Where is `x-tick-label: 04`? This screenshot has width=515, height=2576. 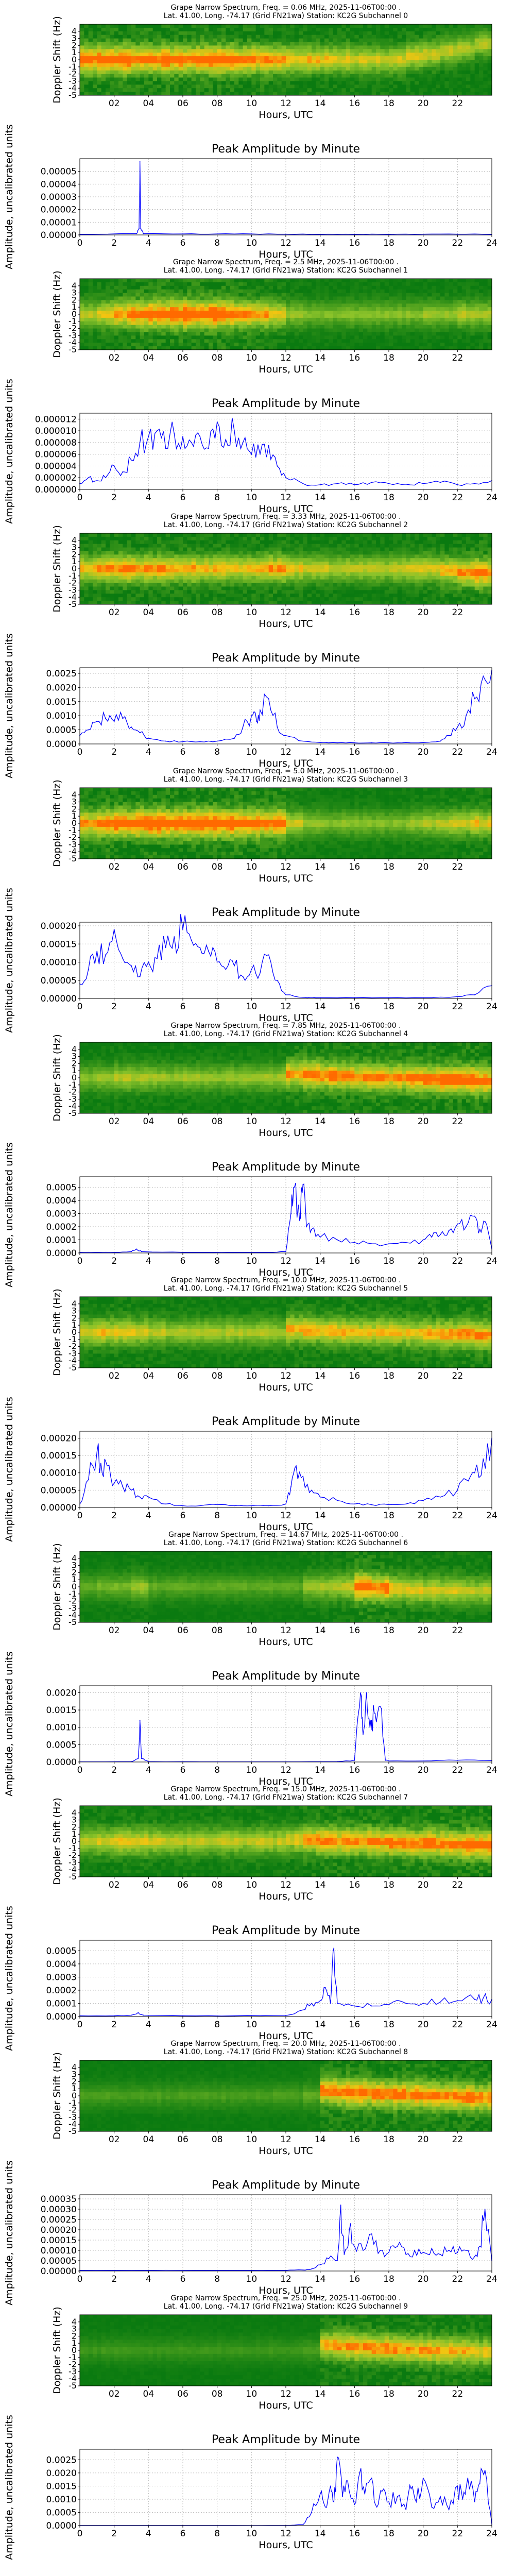 x-tick-label: 04 is located at coordinates (149, 103).